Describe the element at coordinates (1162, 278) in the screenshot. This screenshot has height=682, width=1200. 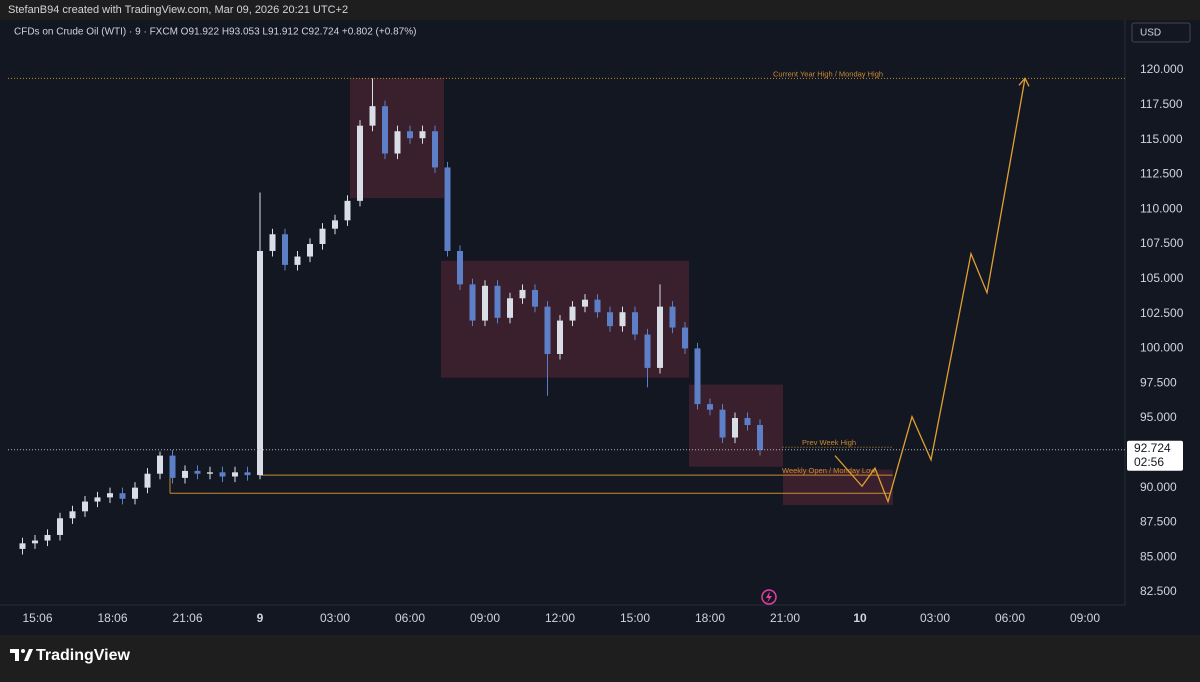
I see `y-tick-label: 105.000` at that location.